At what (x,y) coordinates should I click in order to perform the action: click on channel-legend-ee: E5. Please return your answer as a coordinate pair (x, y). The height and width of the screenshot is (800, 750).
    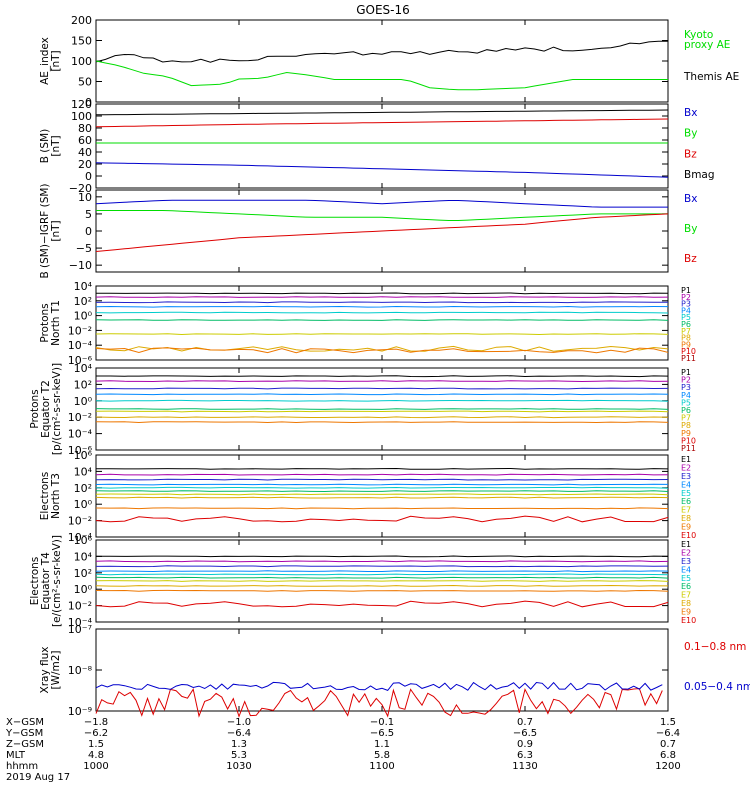
    Looking at the image, I should click on (686, 578).